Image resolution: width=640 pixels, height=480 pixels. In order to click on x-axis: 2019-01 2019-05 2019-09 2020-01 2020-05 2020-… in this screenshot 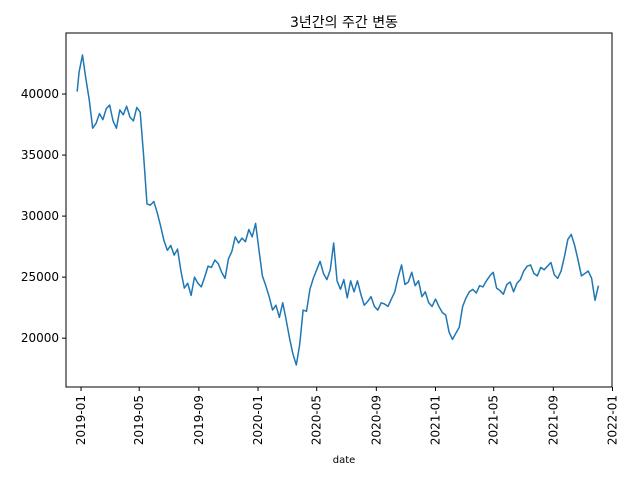, I will do `click(346, 416)`.